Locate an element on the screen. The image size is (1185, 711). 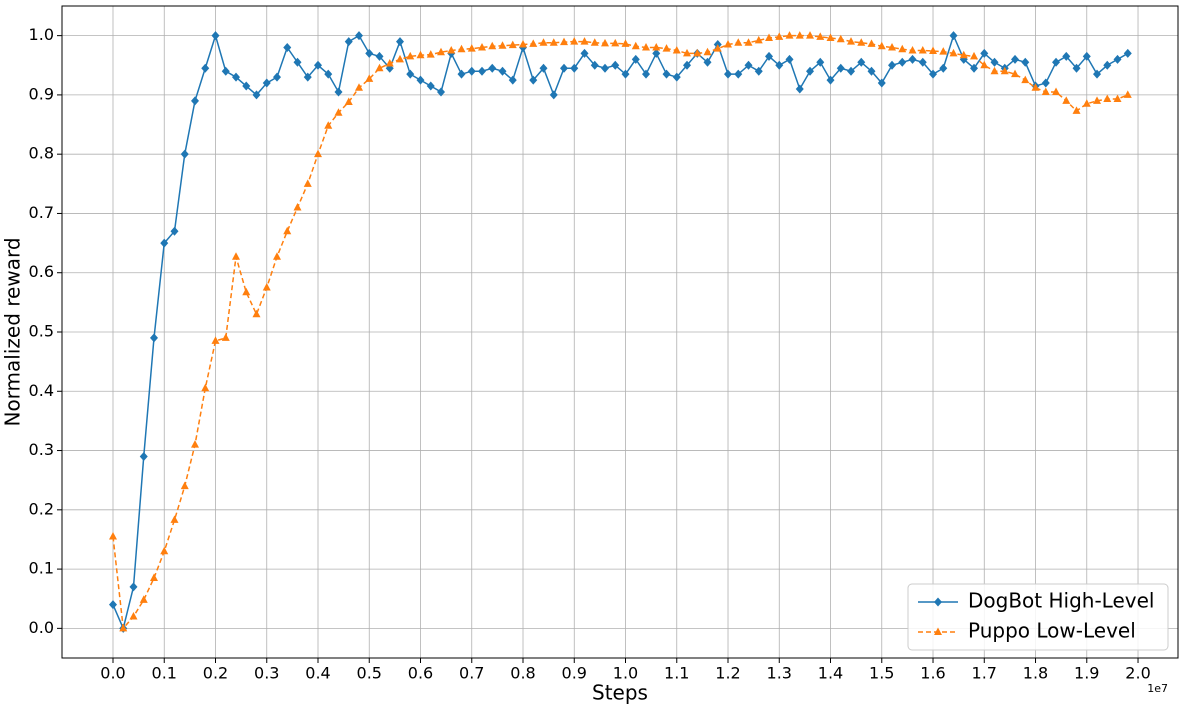
x-tick-label: 0.9 is located at coordinates (574, 673).